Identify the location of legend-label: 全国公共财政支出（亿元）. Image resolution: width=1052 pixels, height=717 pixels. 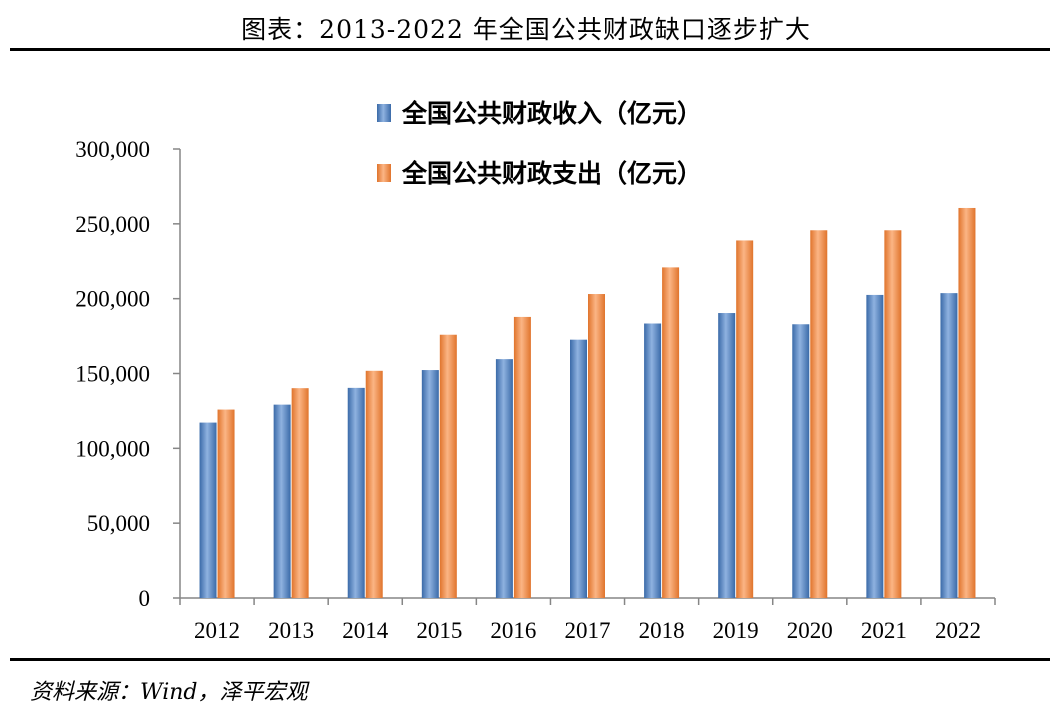
(551, 173).